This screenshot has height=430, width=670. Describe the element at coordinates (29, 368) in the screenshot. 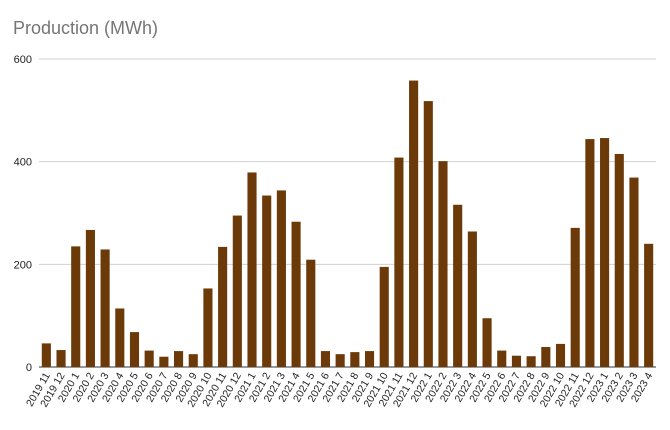

I see `y-tick-label: 0` at that location.